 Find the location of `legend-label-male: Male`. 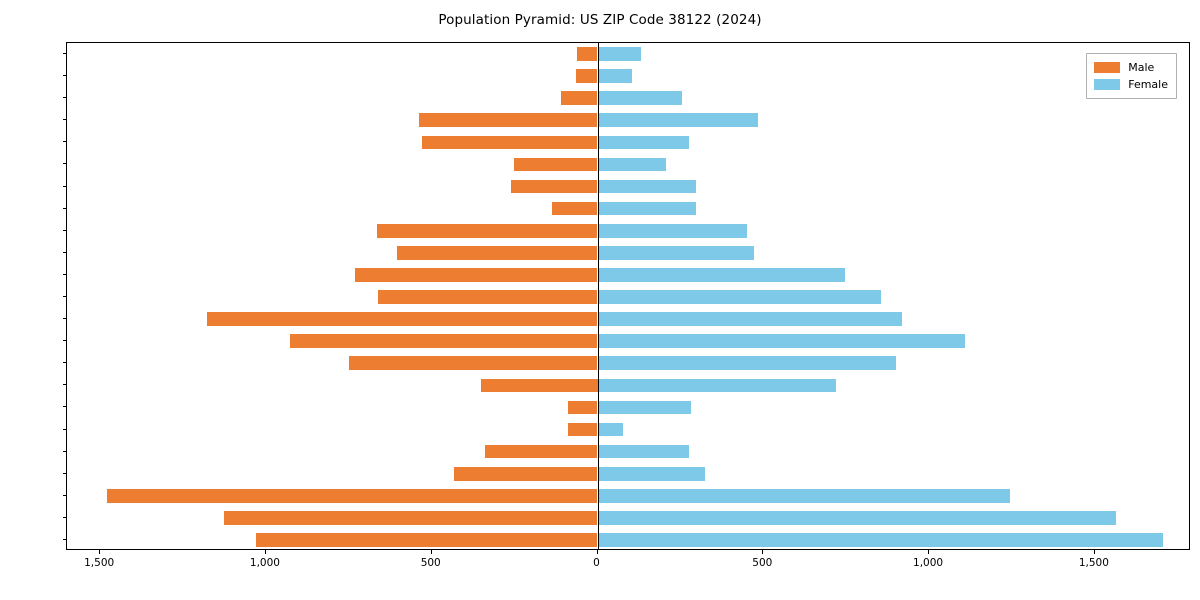

legend-label-male: Male is located at coordinates (1141, 67).